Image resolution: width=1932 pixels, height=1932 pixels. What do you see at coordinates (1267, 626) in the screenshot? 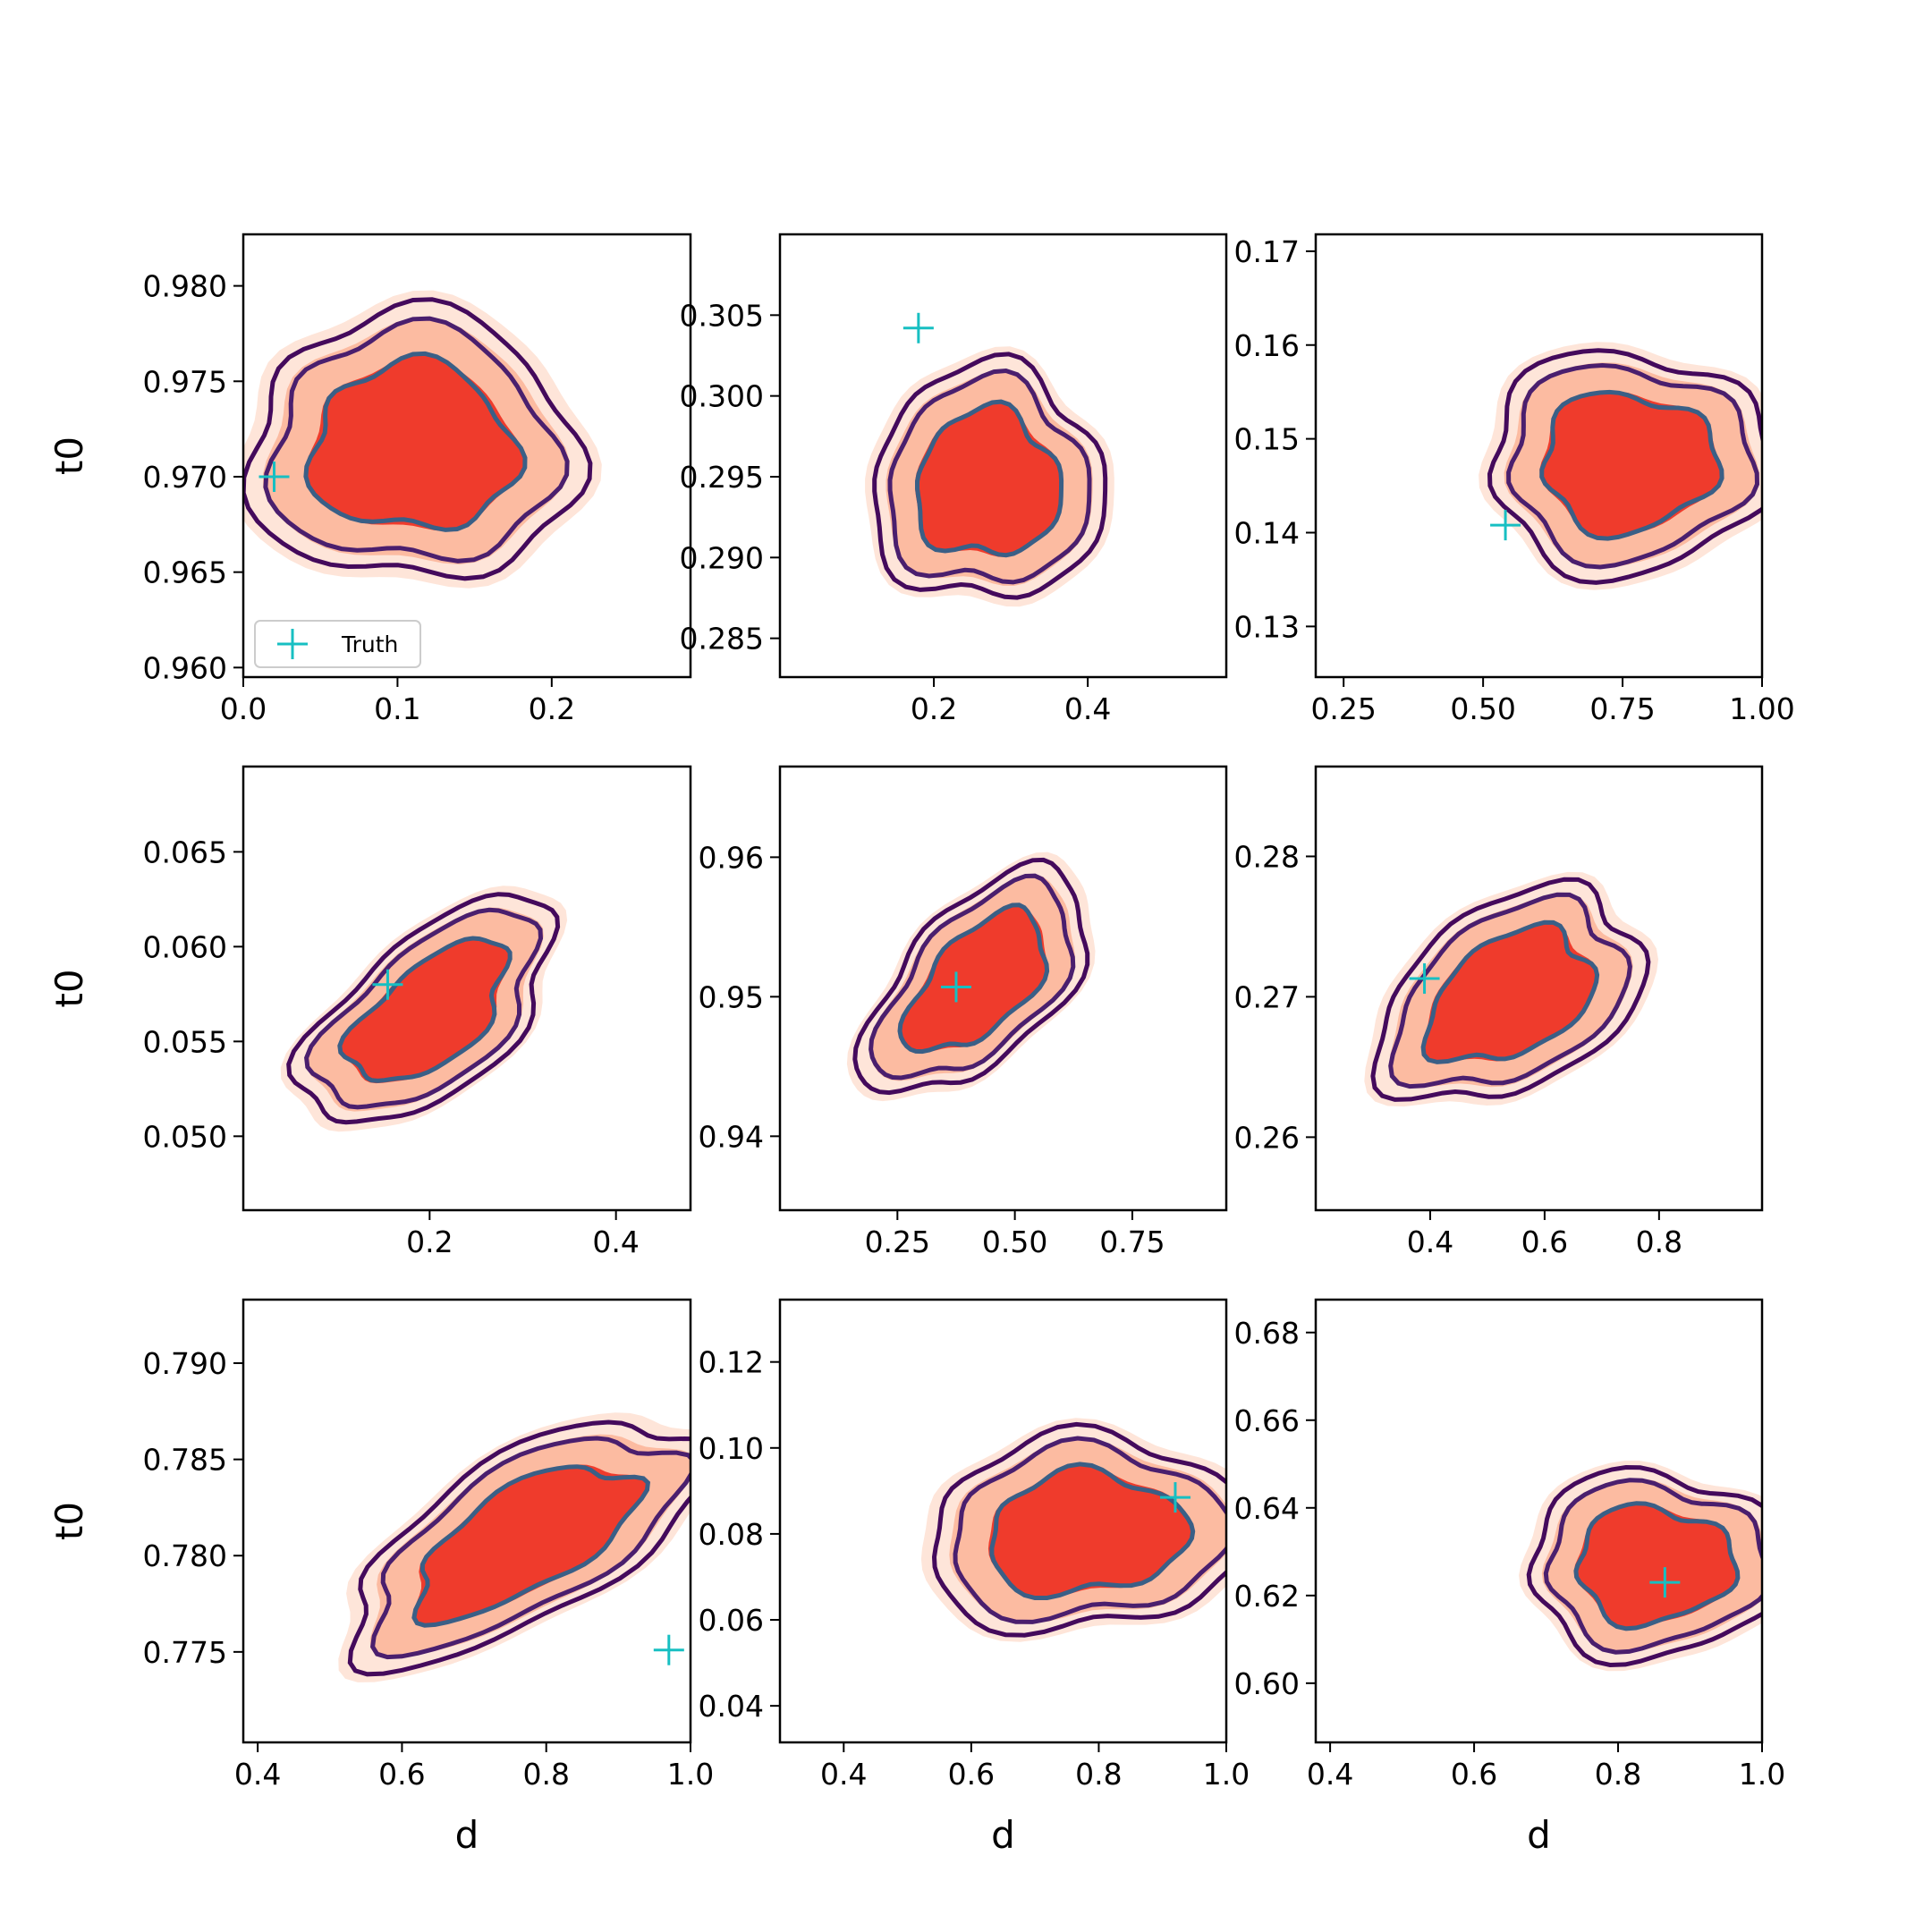
I see `y-tick-label: 0.13` at bounding box center [1267, 626].